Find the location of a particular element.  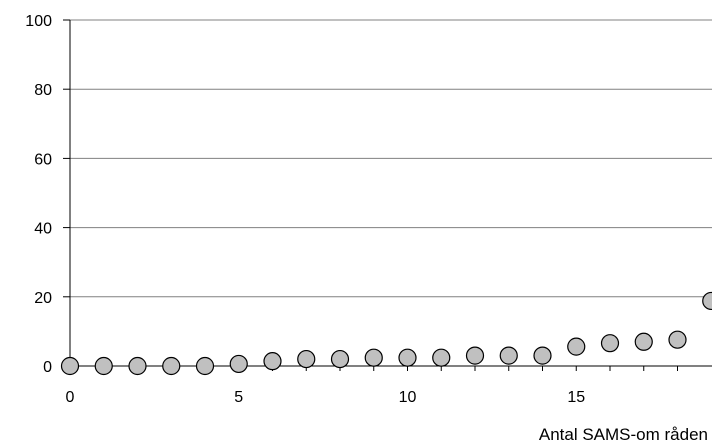

y-tick-label: 20 is located at coordinates (43, 298).